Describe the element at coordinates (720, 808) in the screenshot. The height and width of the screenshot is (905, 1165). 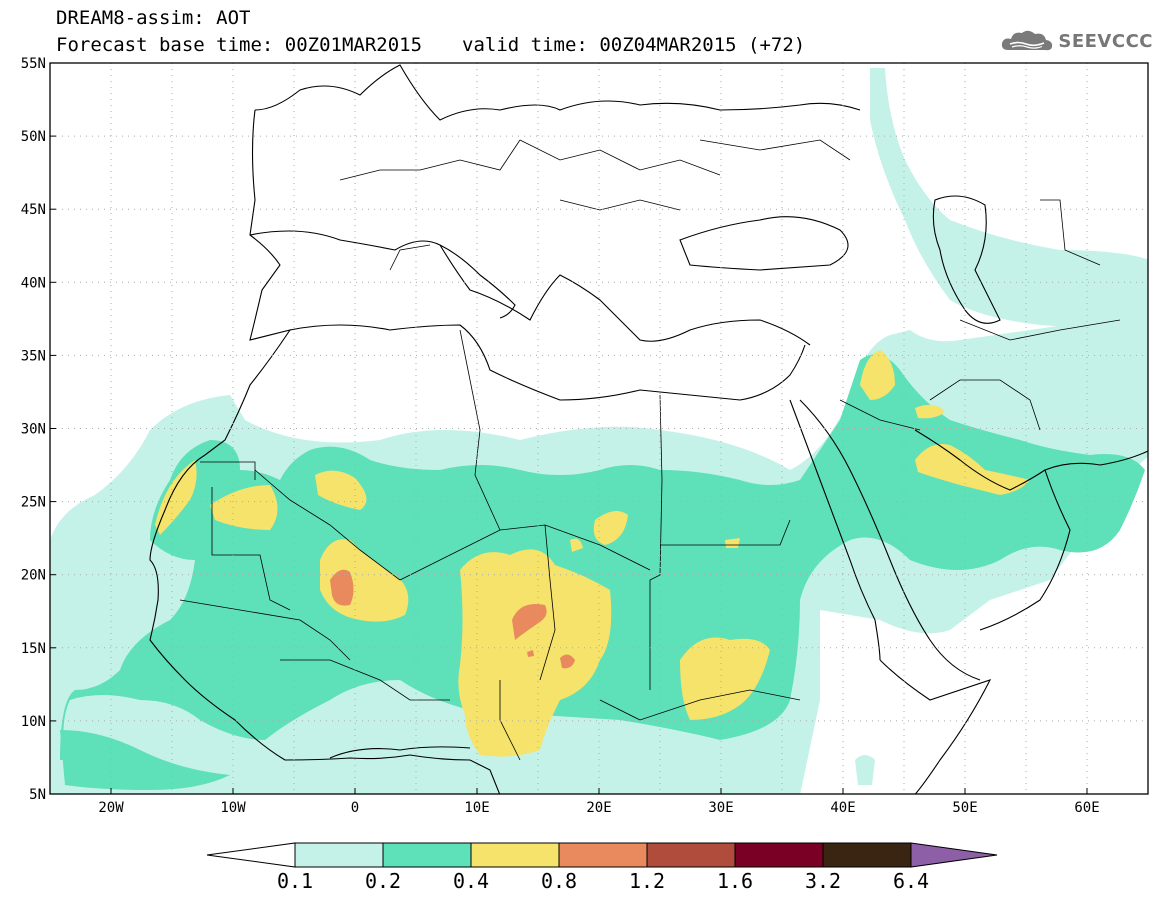
I see `lon-label: 30E` at that location.